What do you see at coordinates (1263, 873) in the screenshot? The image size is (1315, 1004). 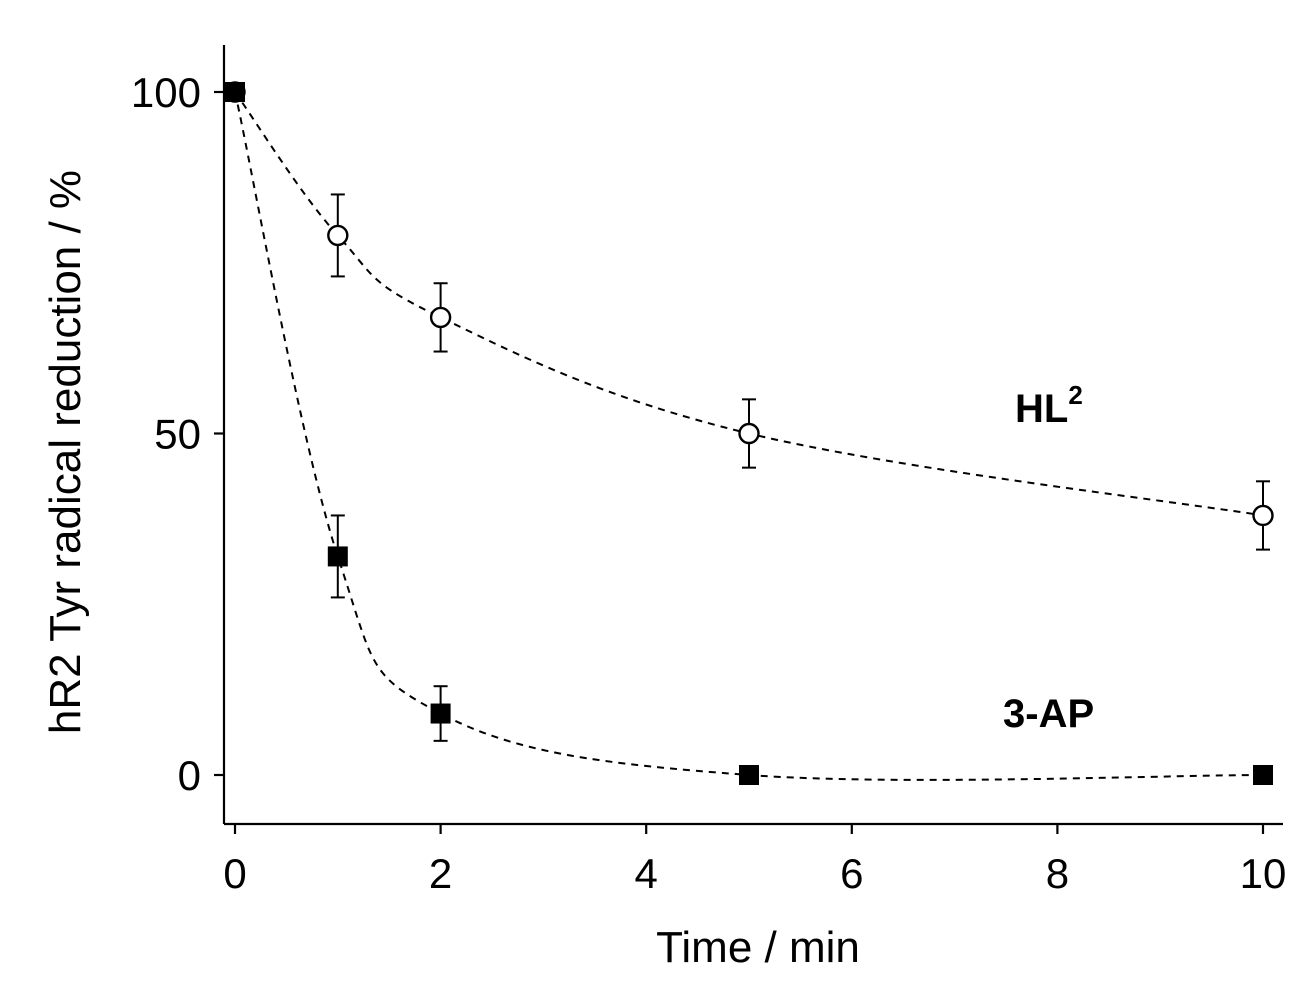 I see `x-tick-label: 10` at bounding box center [1263, 873].